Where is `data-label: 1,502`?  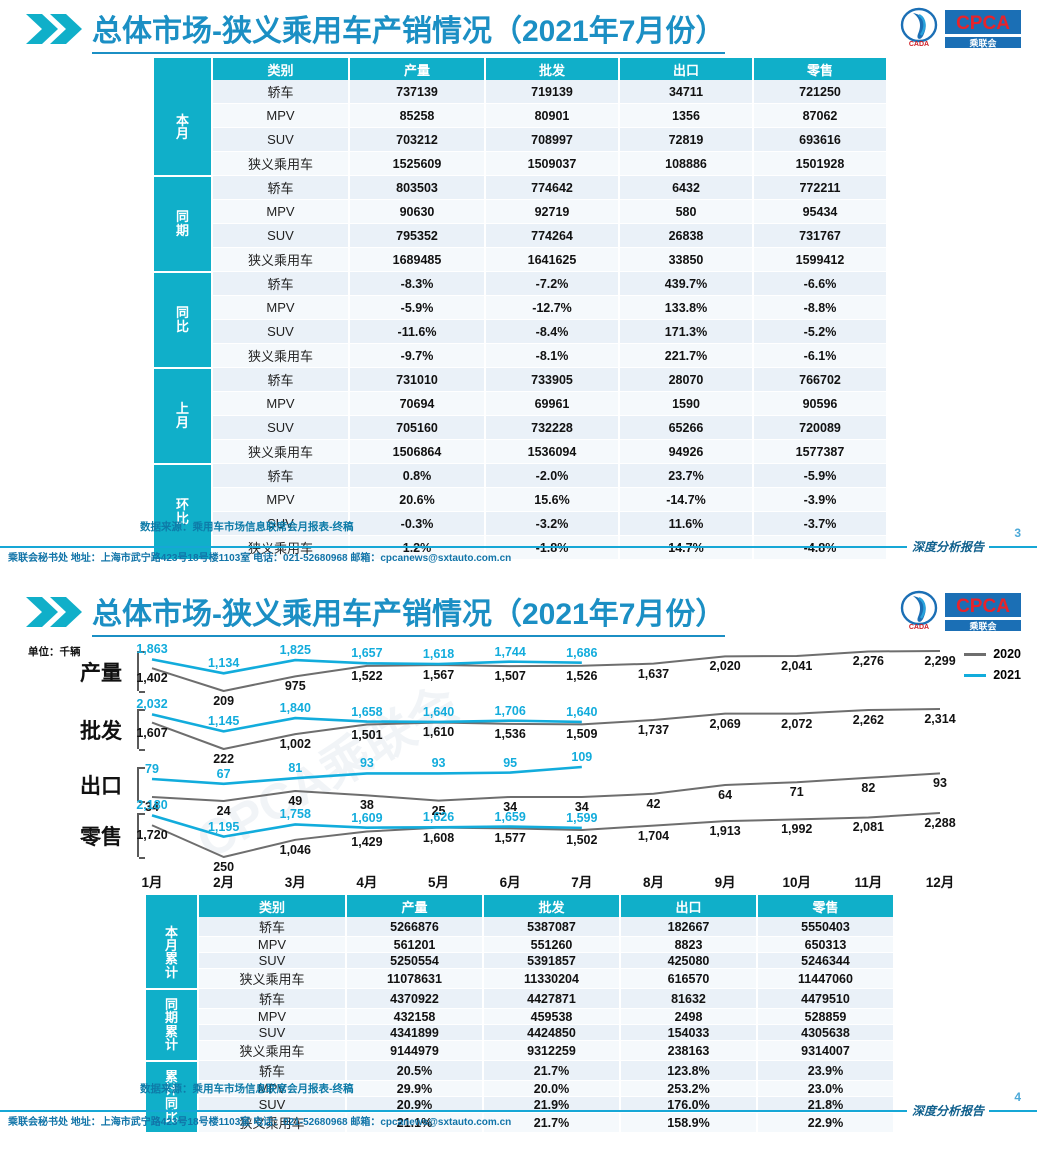
data-label: 1,502 is located at coordinates (582, 839).